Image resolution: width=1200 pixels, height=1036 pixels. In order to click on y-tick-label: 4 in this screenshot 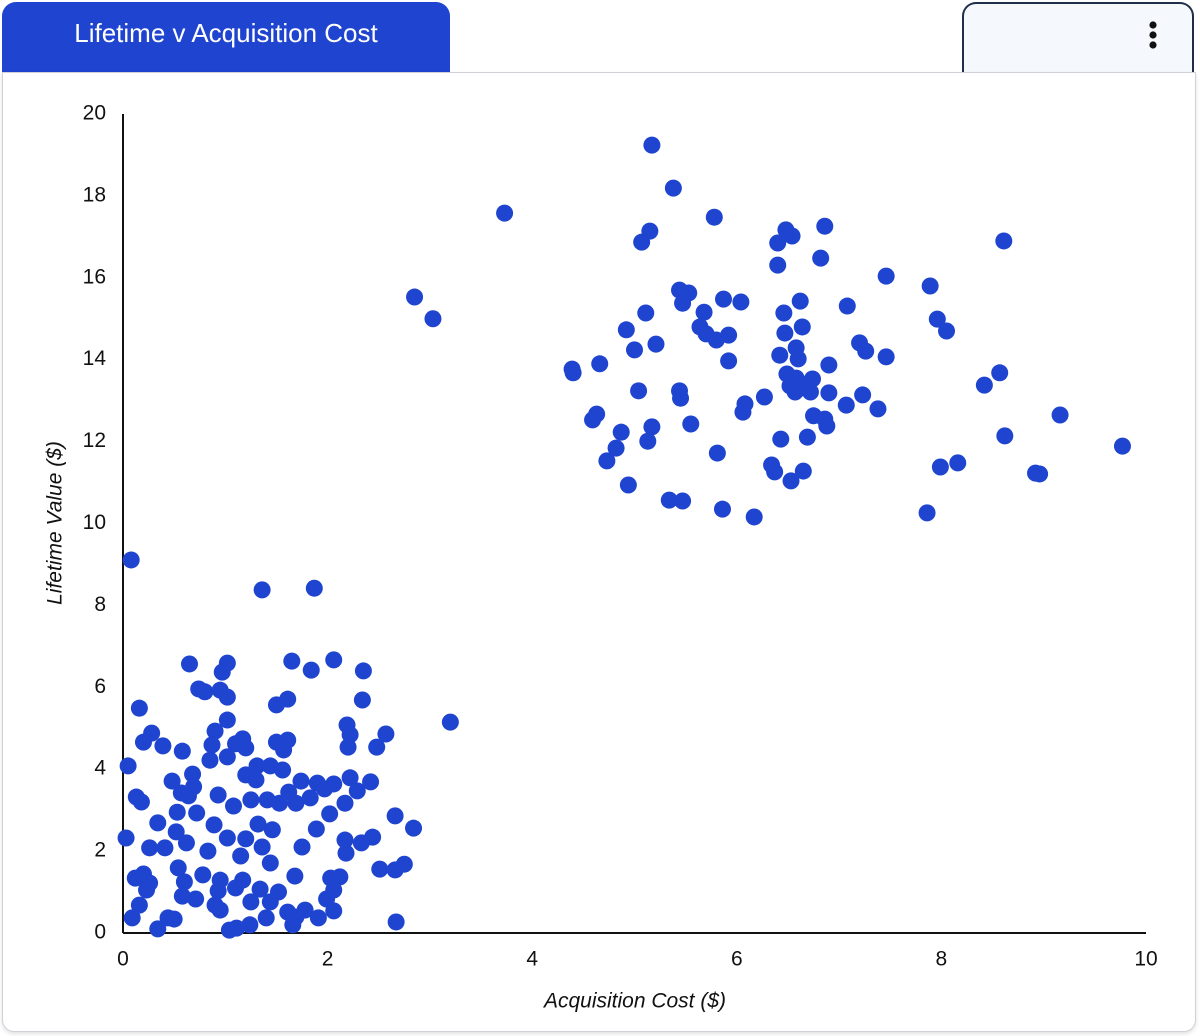, I will do `click(100, 768)`.